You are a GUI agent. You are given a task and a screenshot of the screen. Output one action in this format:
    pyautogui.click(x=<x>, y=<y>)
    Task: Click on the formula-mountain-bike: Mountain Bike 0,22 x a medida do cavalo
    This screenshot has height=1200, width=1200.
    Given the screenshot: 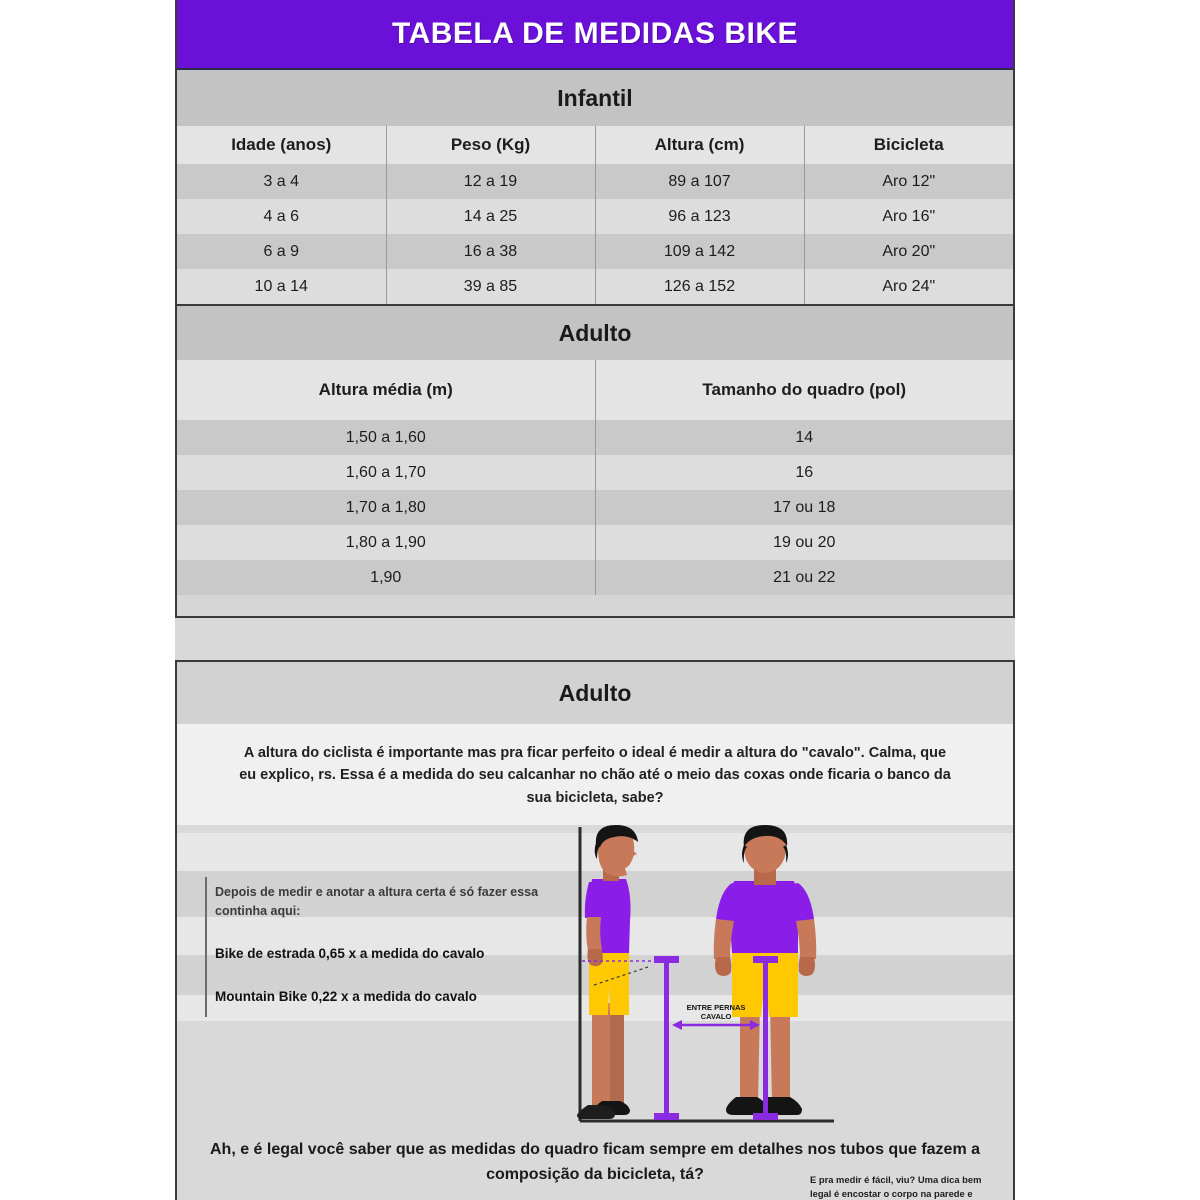 What is the action you would take?
    pyautogui.click(x=346, y=996)
    